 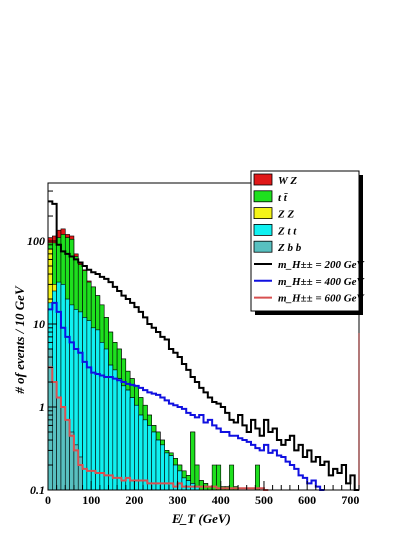 What do you see at coordinates (264, 500) in the screenshot?
I see `x-tick-label: 500` at bounding box center [264, 500].